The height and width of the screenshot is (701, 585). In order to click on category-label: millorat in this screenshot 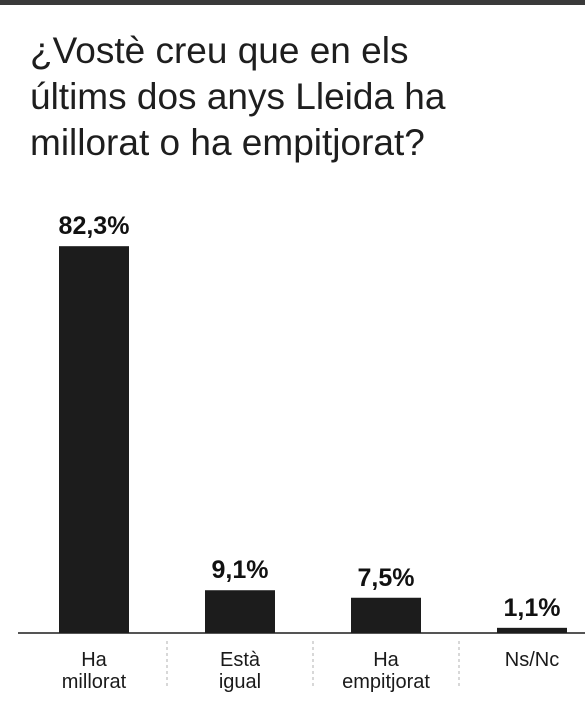, I will do `click(94, 682)`.